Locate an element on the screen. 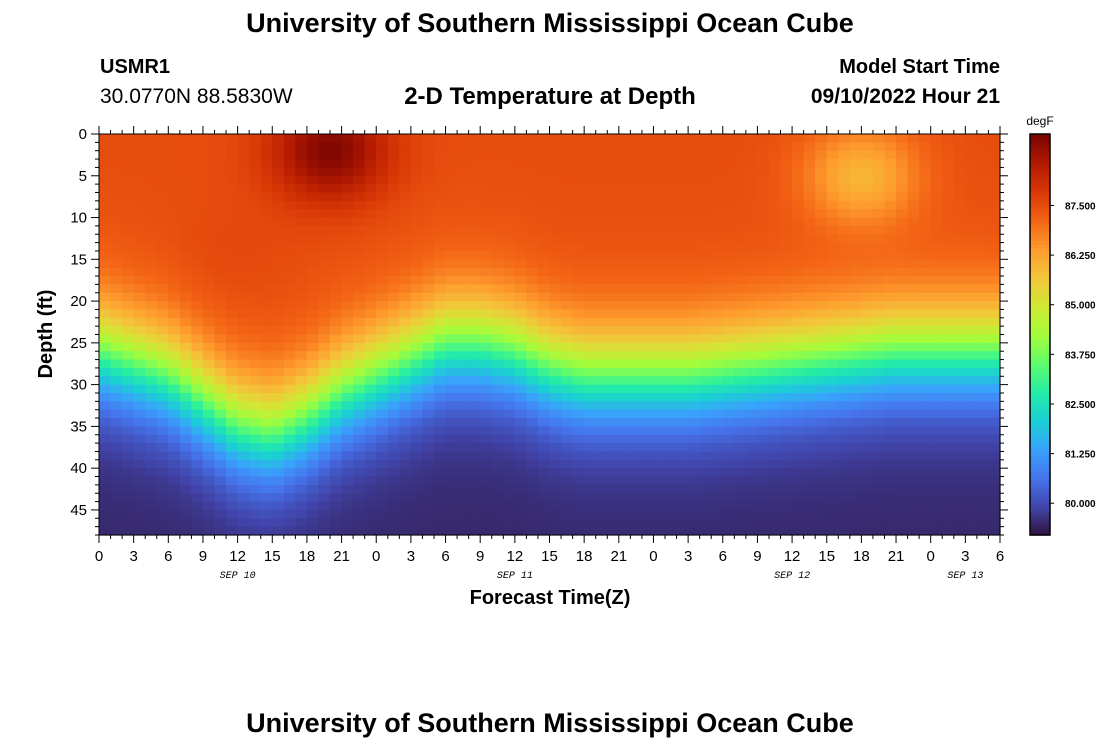  y-tick-label: 30 is located at coordinates (78, 385).